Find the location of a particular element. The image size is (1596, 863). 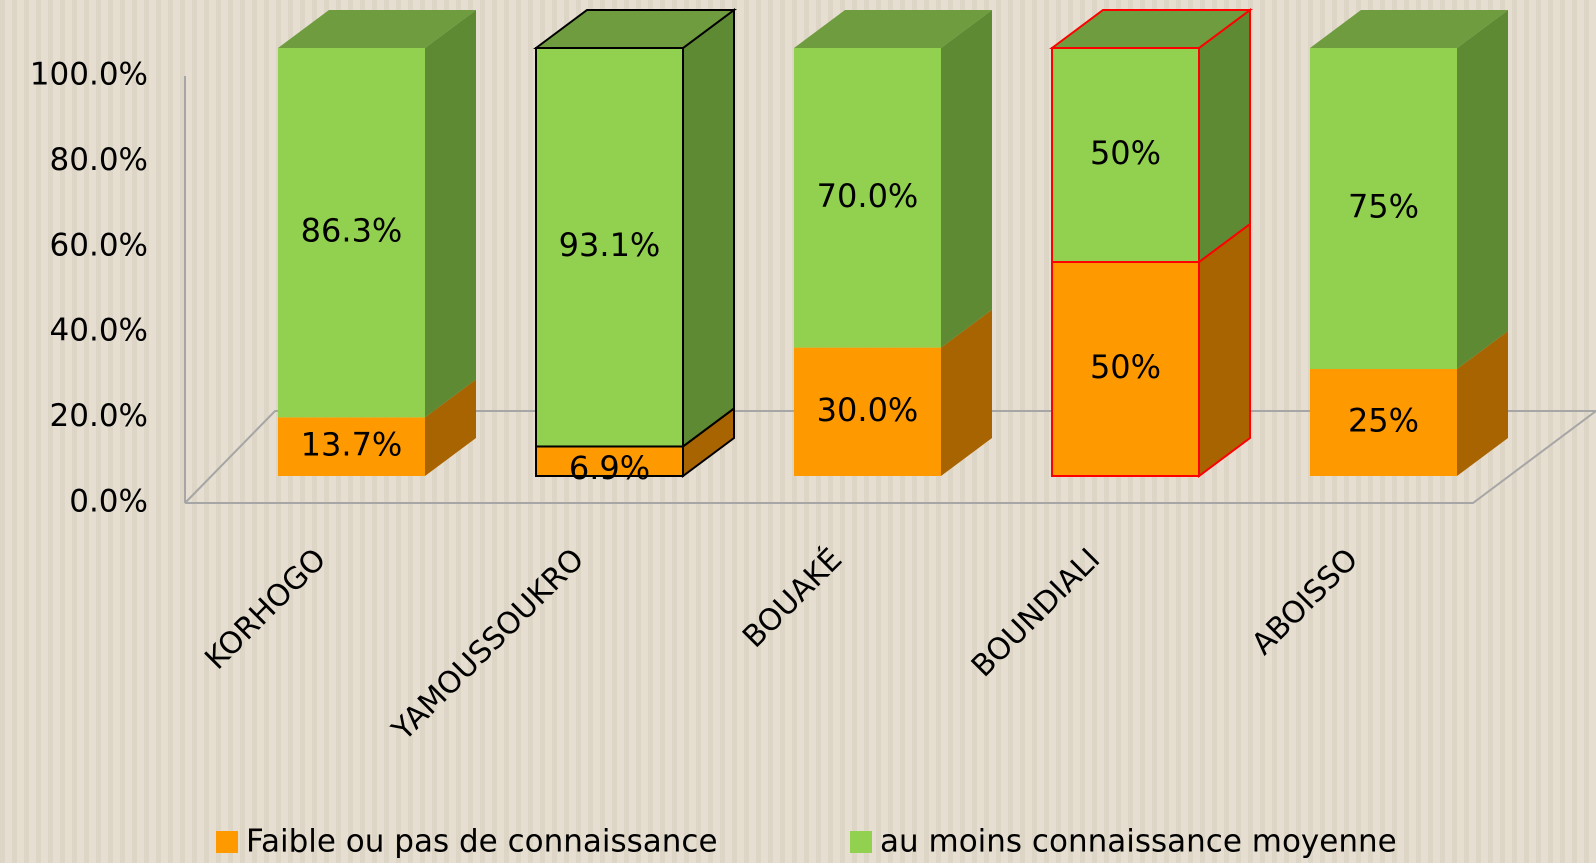

data-label: 70.0% is located at coordinates (868, 196).